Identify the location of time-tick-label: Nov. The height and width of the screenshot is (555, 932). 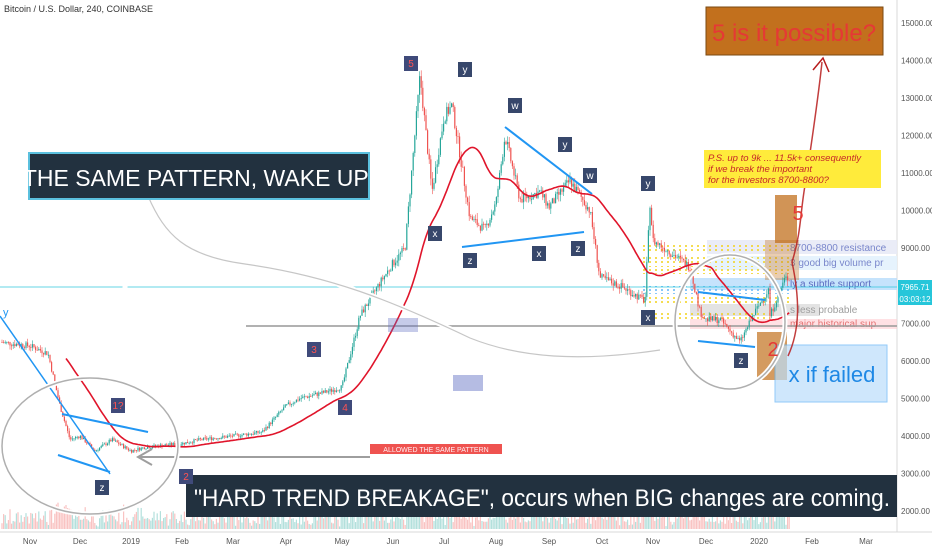
(30, 541).